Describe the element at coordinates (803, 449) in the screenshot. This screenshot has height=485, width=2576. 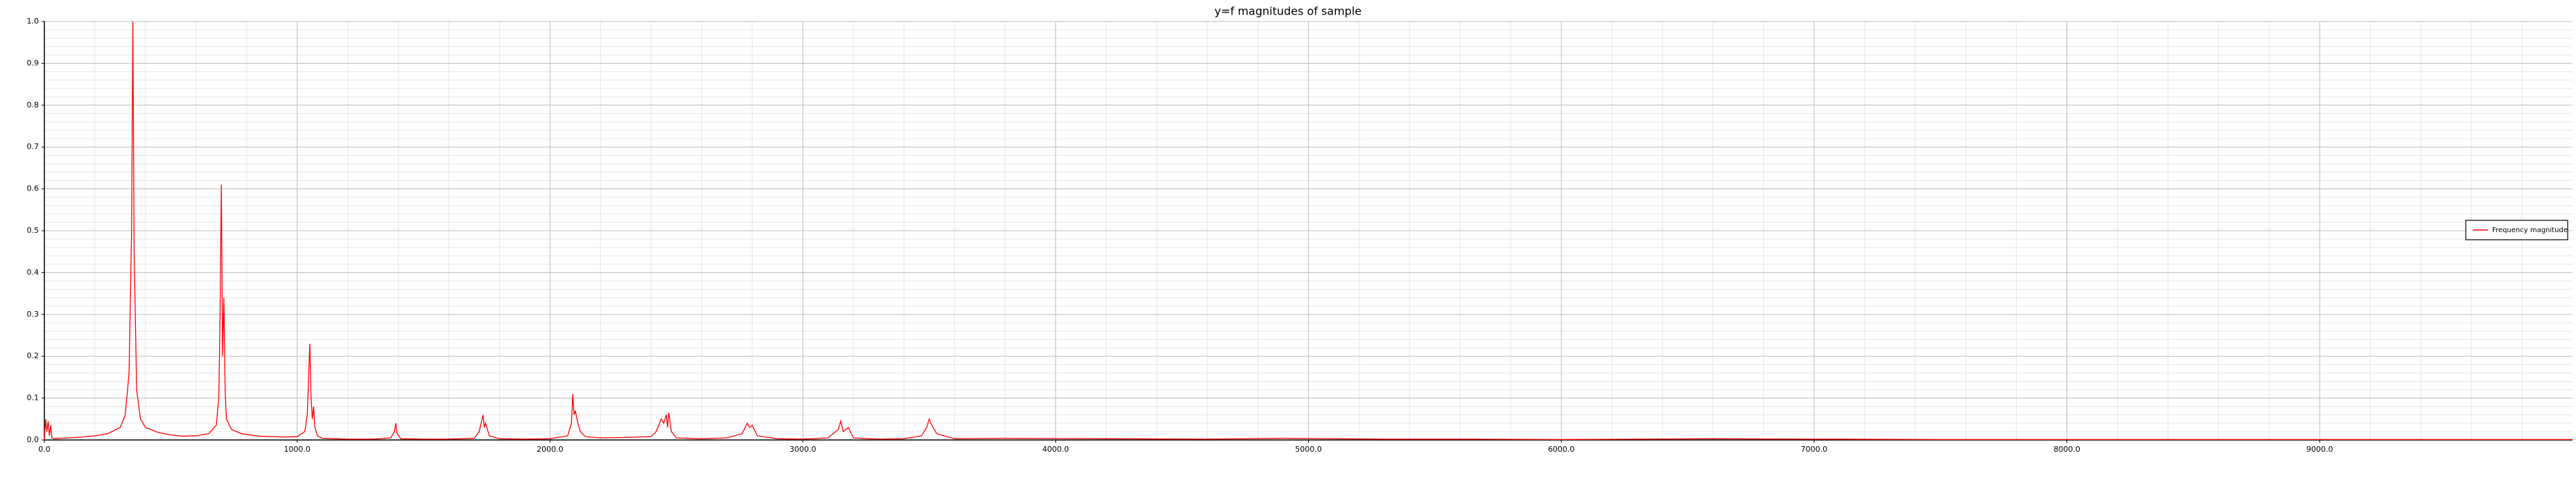
I see `x-tick-label: 3000.0` at that location.